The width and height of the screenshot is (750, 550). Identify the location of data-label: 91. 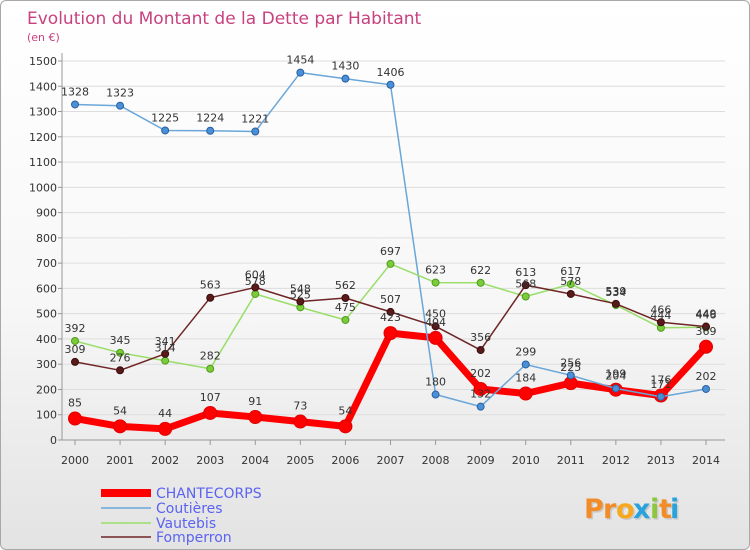
(255, 401).